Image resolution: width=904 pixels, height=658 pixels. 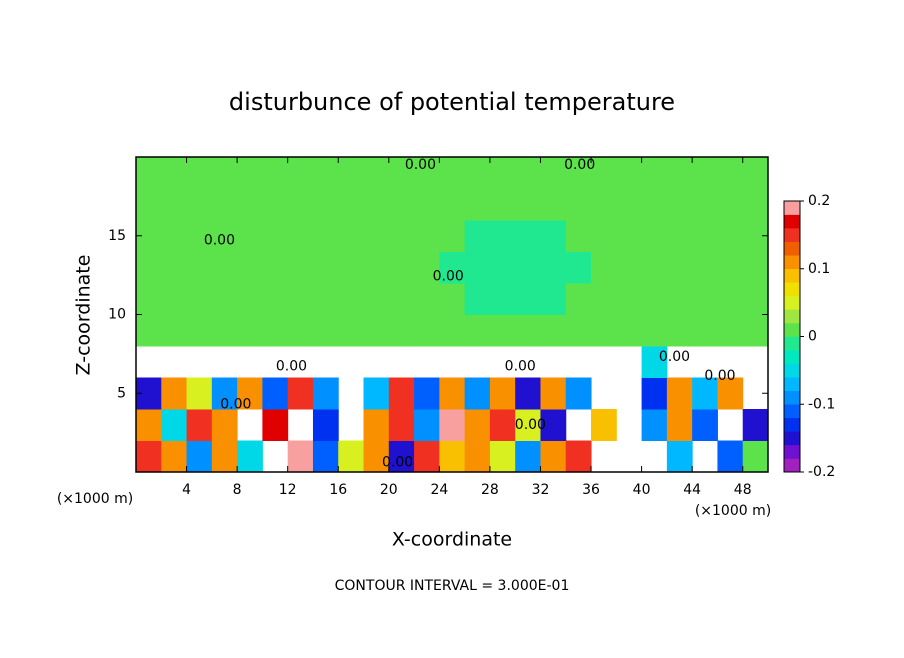 I want to click on x-tick-label: 8, so click(x=237, y=490).